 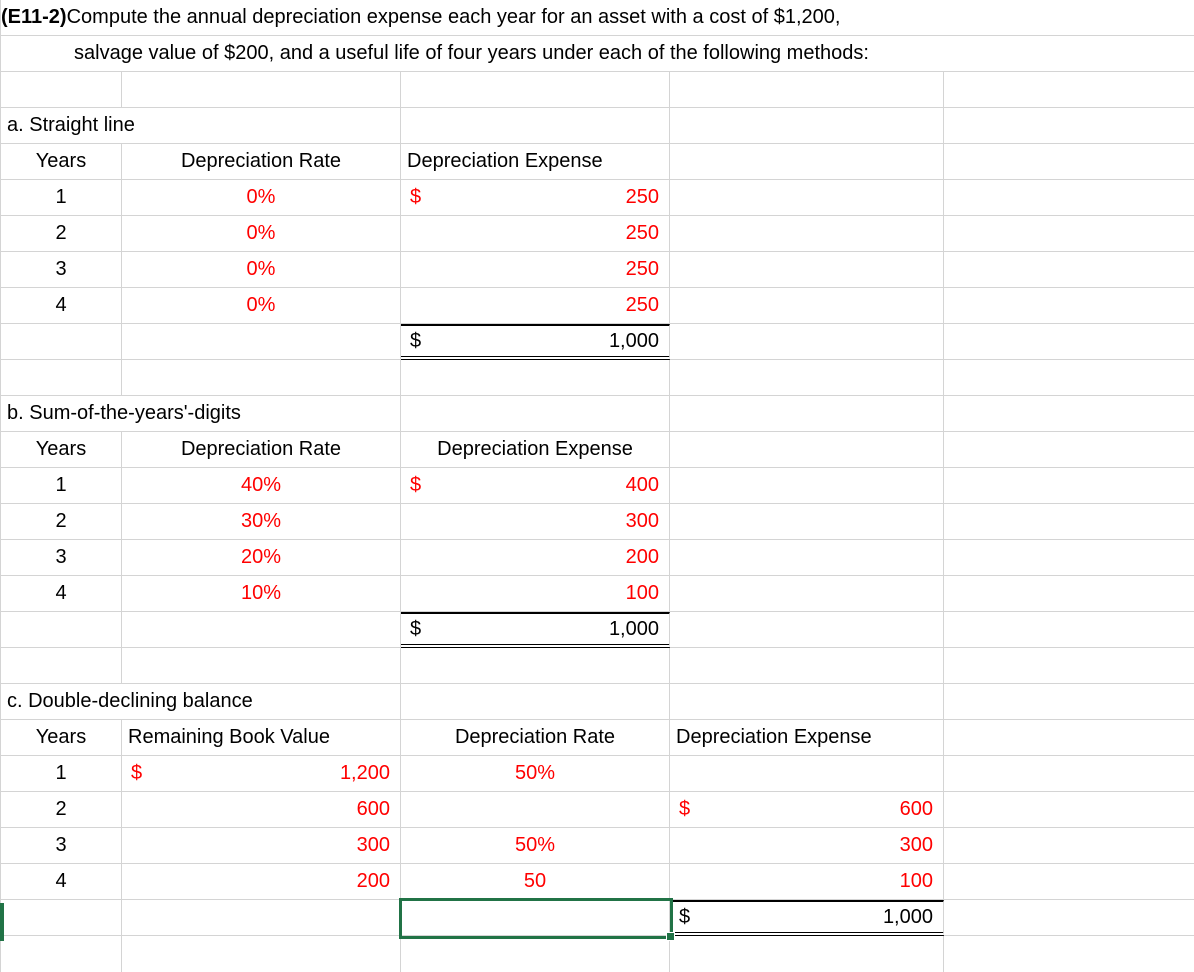 I want to click on a-year-1: 1, so click(x=61, y=198).